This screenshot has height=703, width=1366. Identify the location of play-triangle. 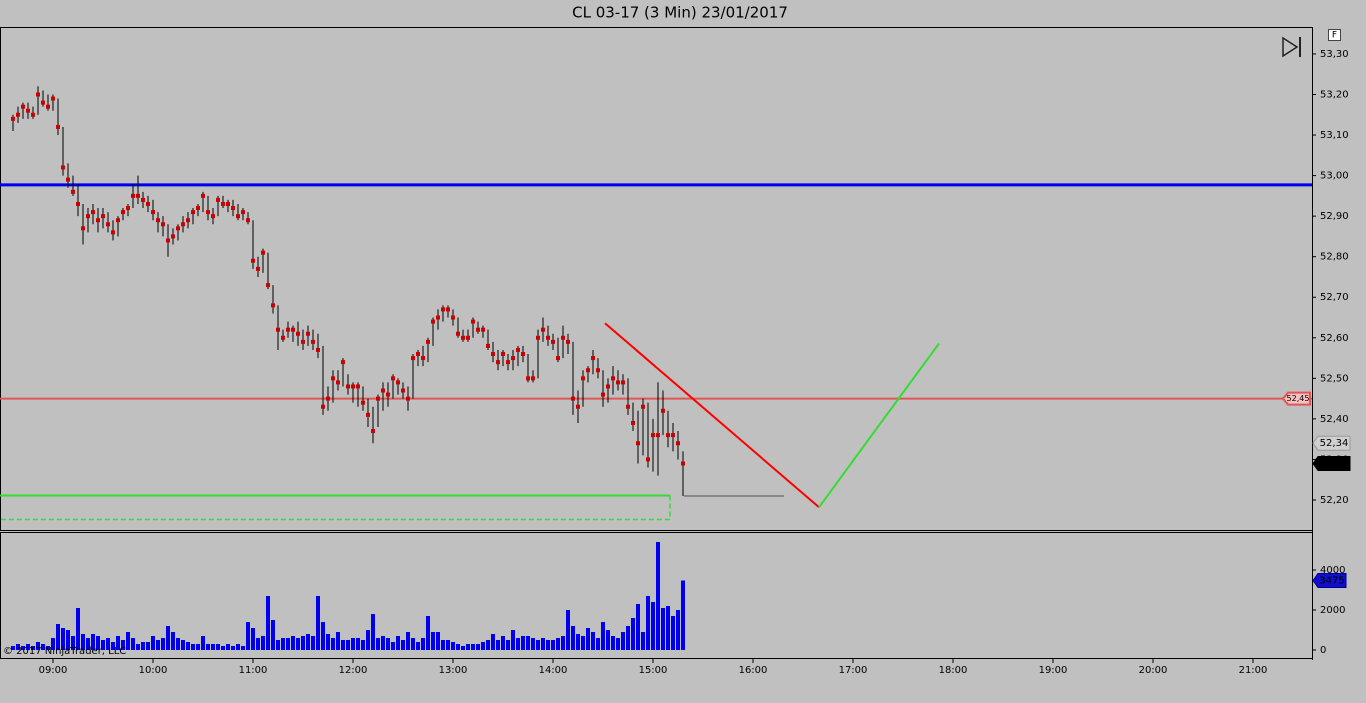
(1290, 47).